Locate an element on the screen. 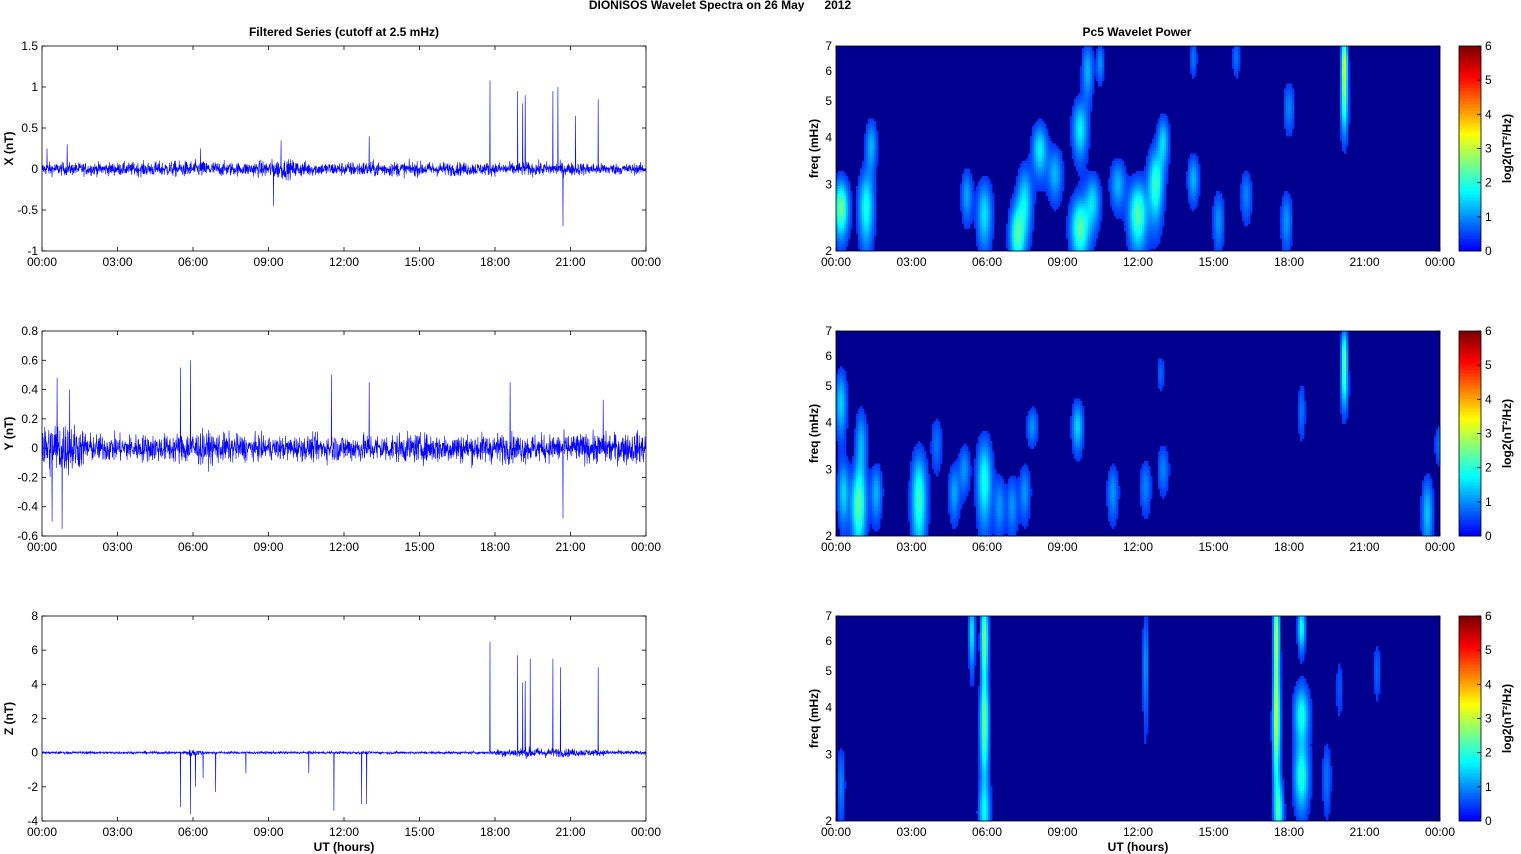 This screenshot has width=1521, height=854. y-tick-label: 6 is located at coordinates (34, 650).